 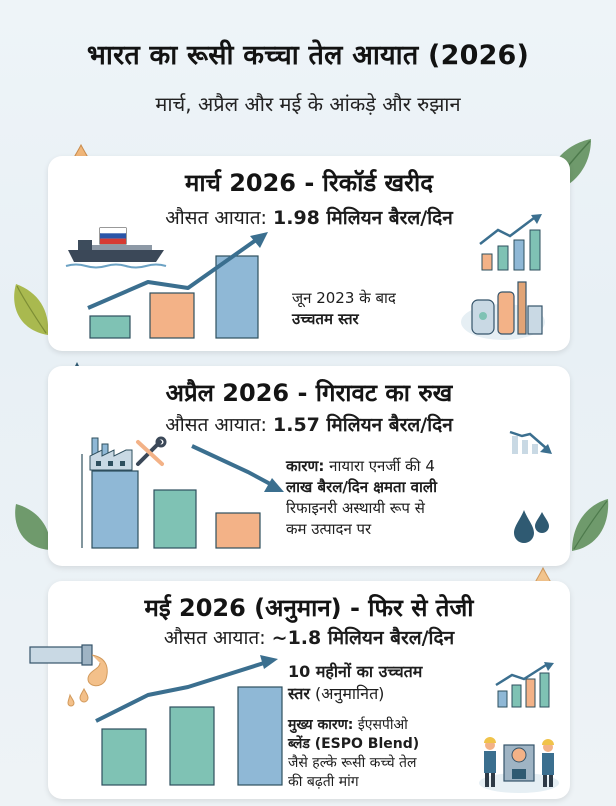 I want to click on may-trend-arrow, so click(x=180, y=692).